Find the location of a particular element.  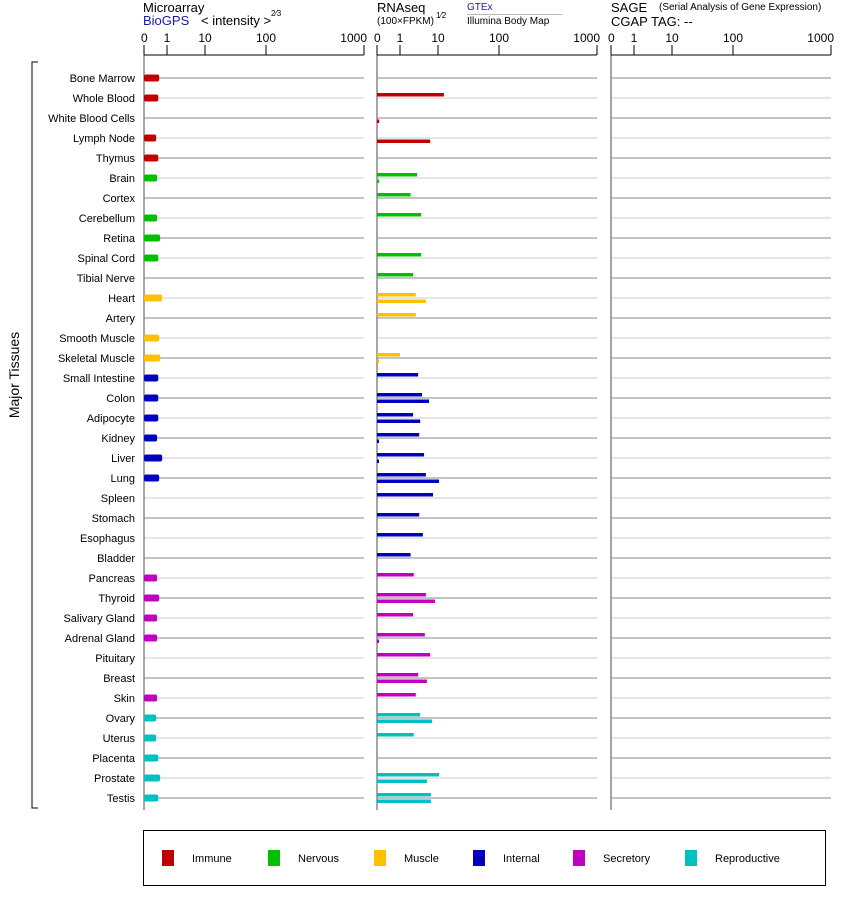

legend-swatch-nervous is located at coordinates (274, 858).